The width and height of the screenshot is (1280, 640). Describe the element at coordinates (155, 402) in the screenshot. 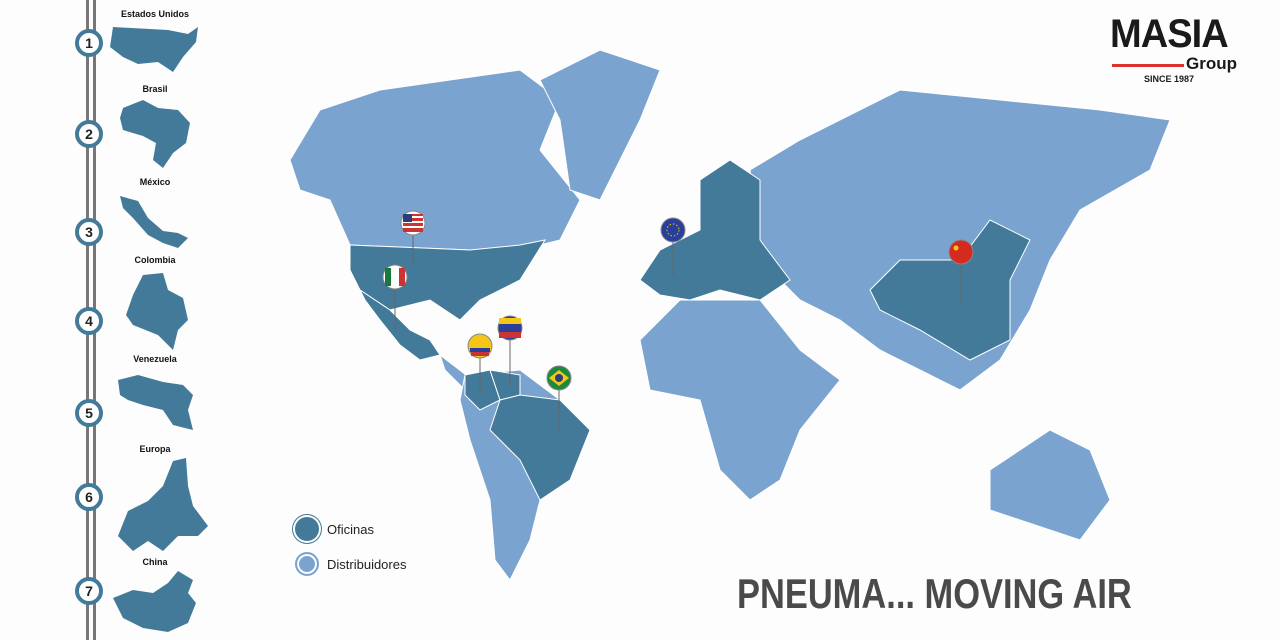

I see `venezuela-shape` at that location.